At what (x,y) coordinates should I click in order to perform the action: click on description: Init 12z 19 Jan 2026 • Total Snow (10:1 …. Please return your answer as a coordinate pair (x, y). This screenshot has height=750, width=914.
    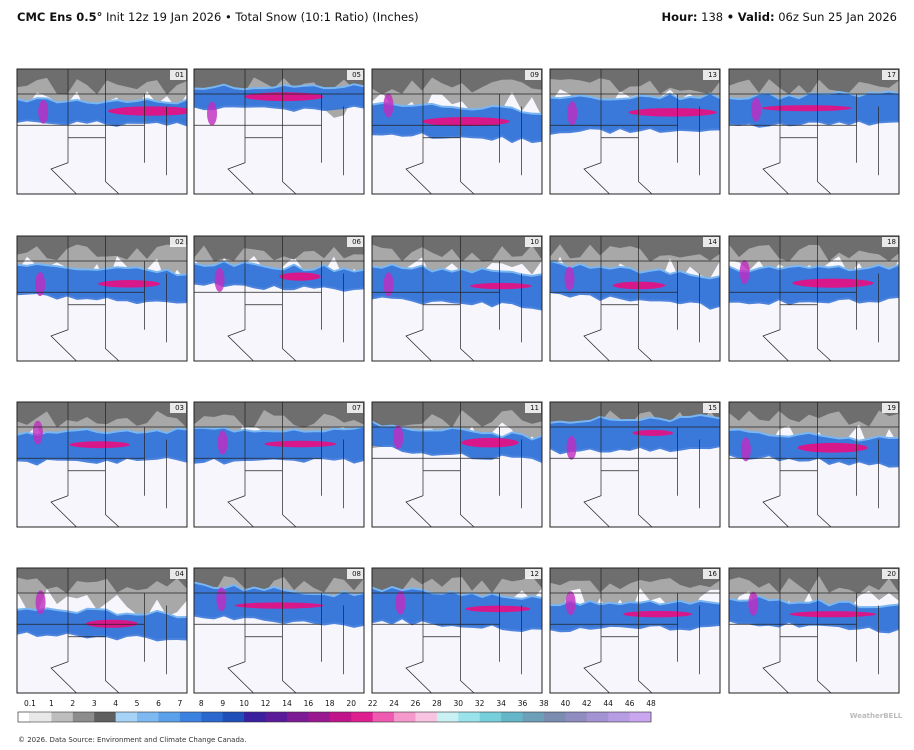
    Looking at the image, I should click on (262, 17).